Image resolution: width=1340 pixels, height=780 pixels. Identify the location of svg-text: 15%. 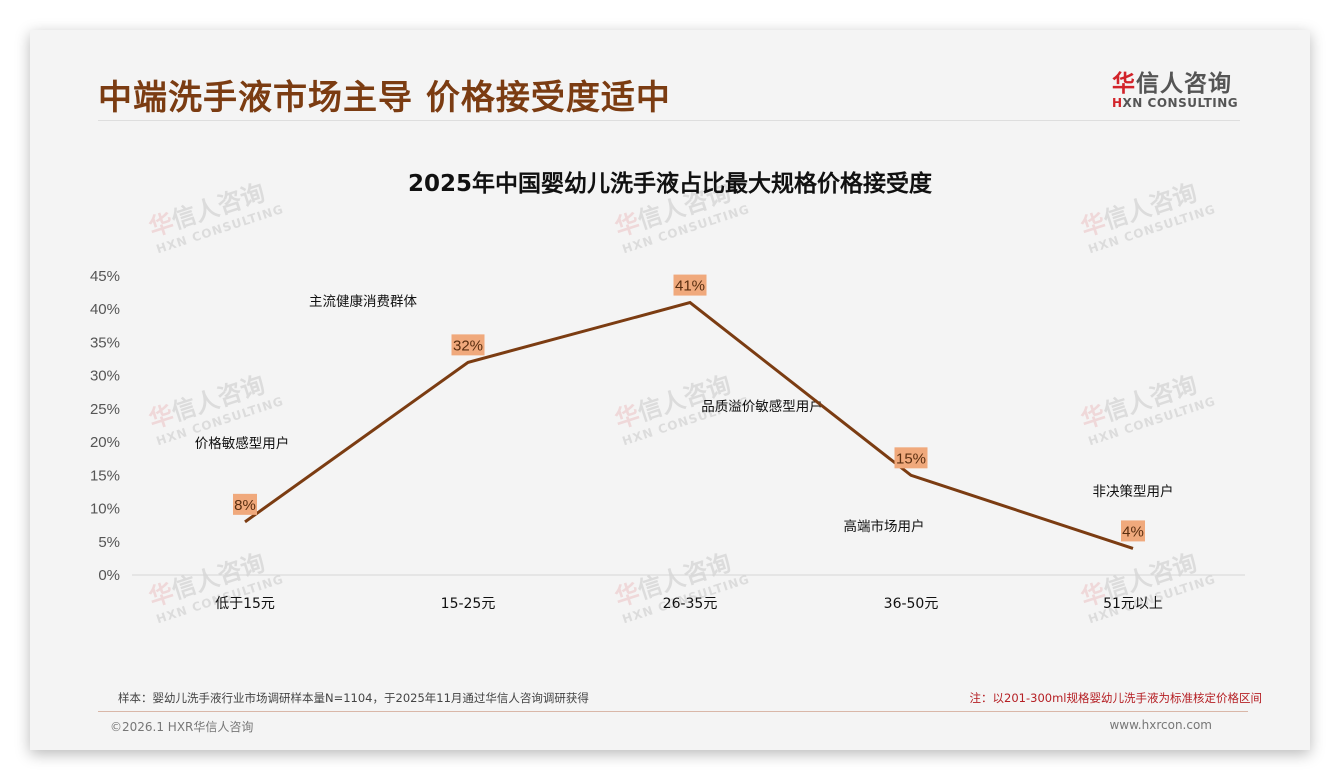
(911, 458).